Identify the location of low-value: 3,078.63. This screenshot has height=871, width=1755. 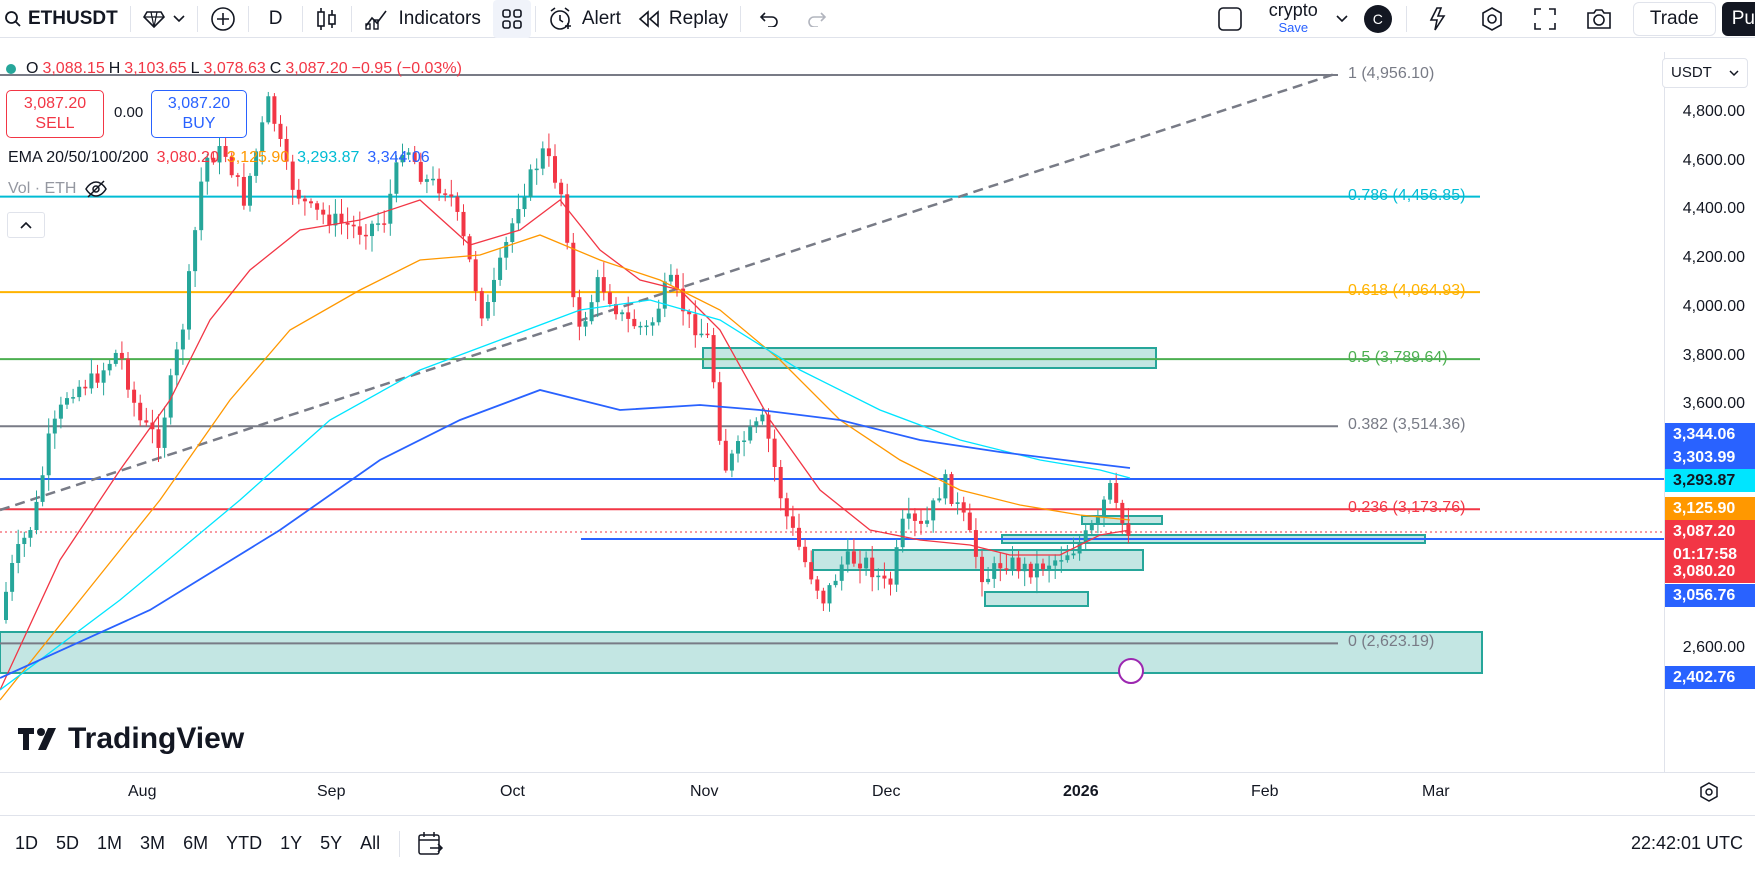
(234, 68).